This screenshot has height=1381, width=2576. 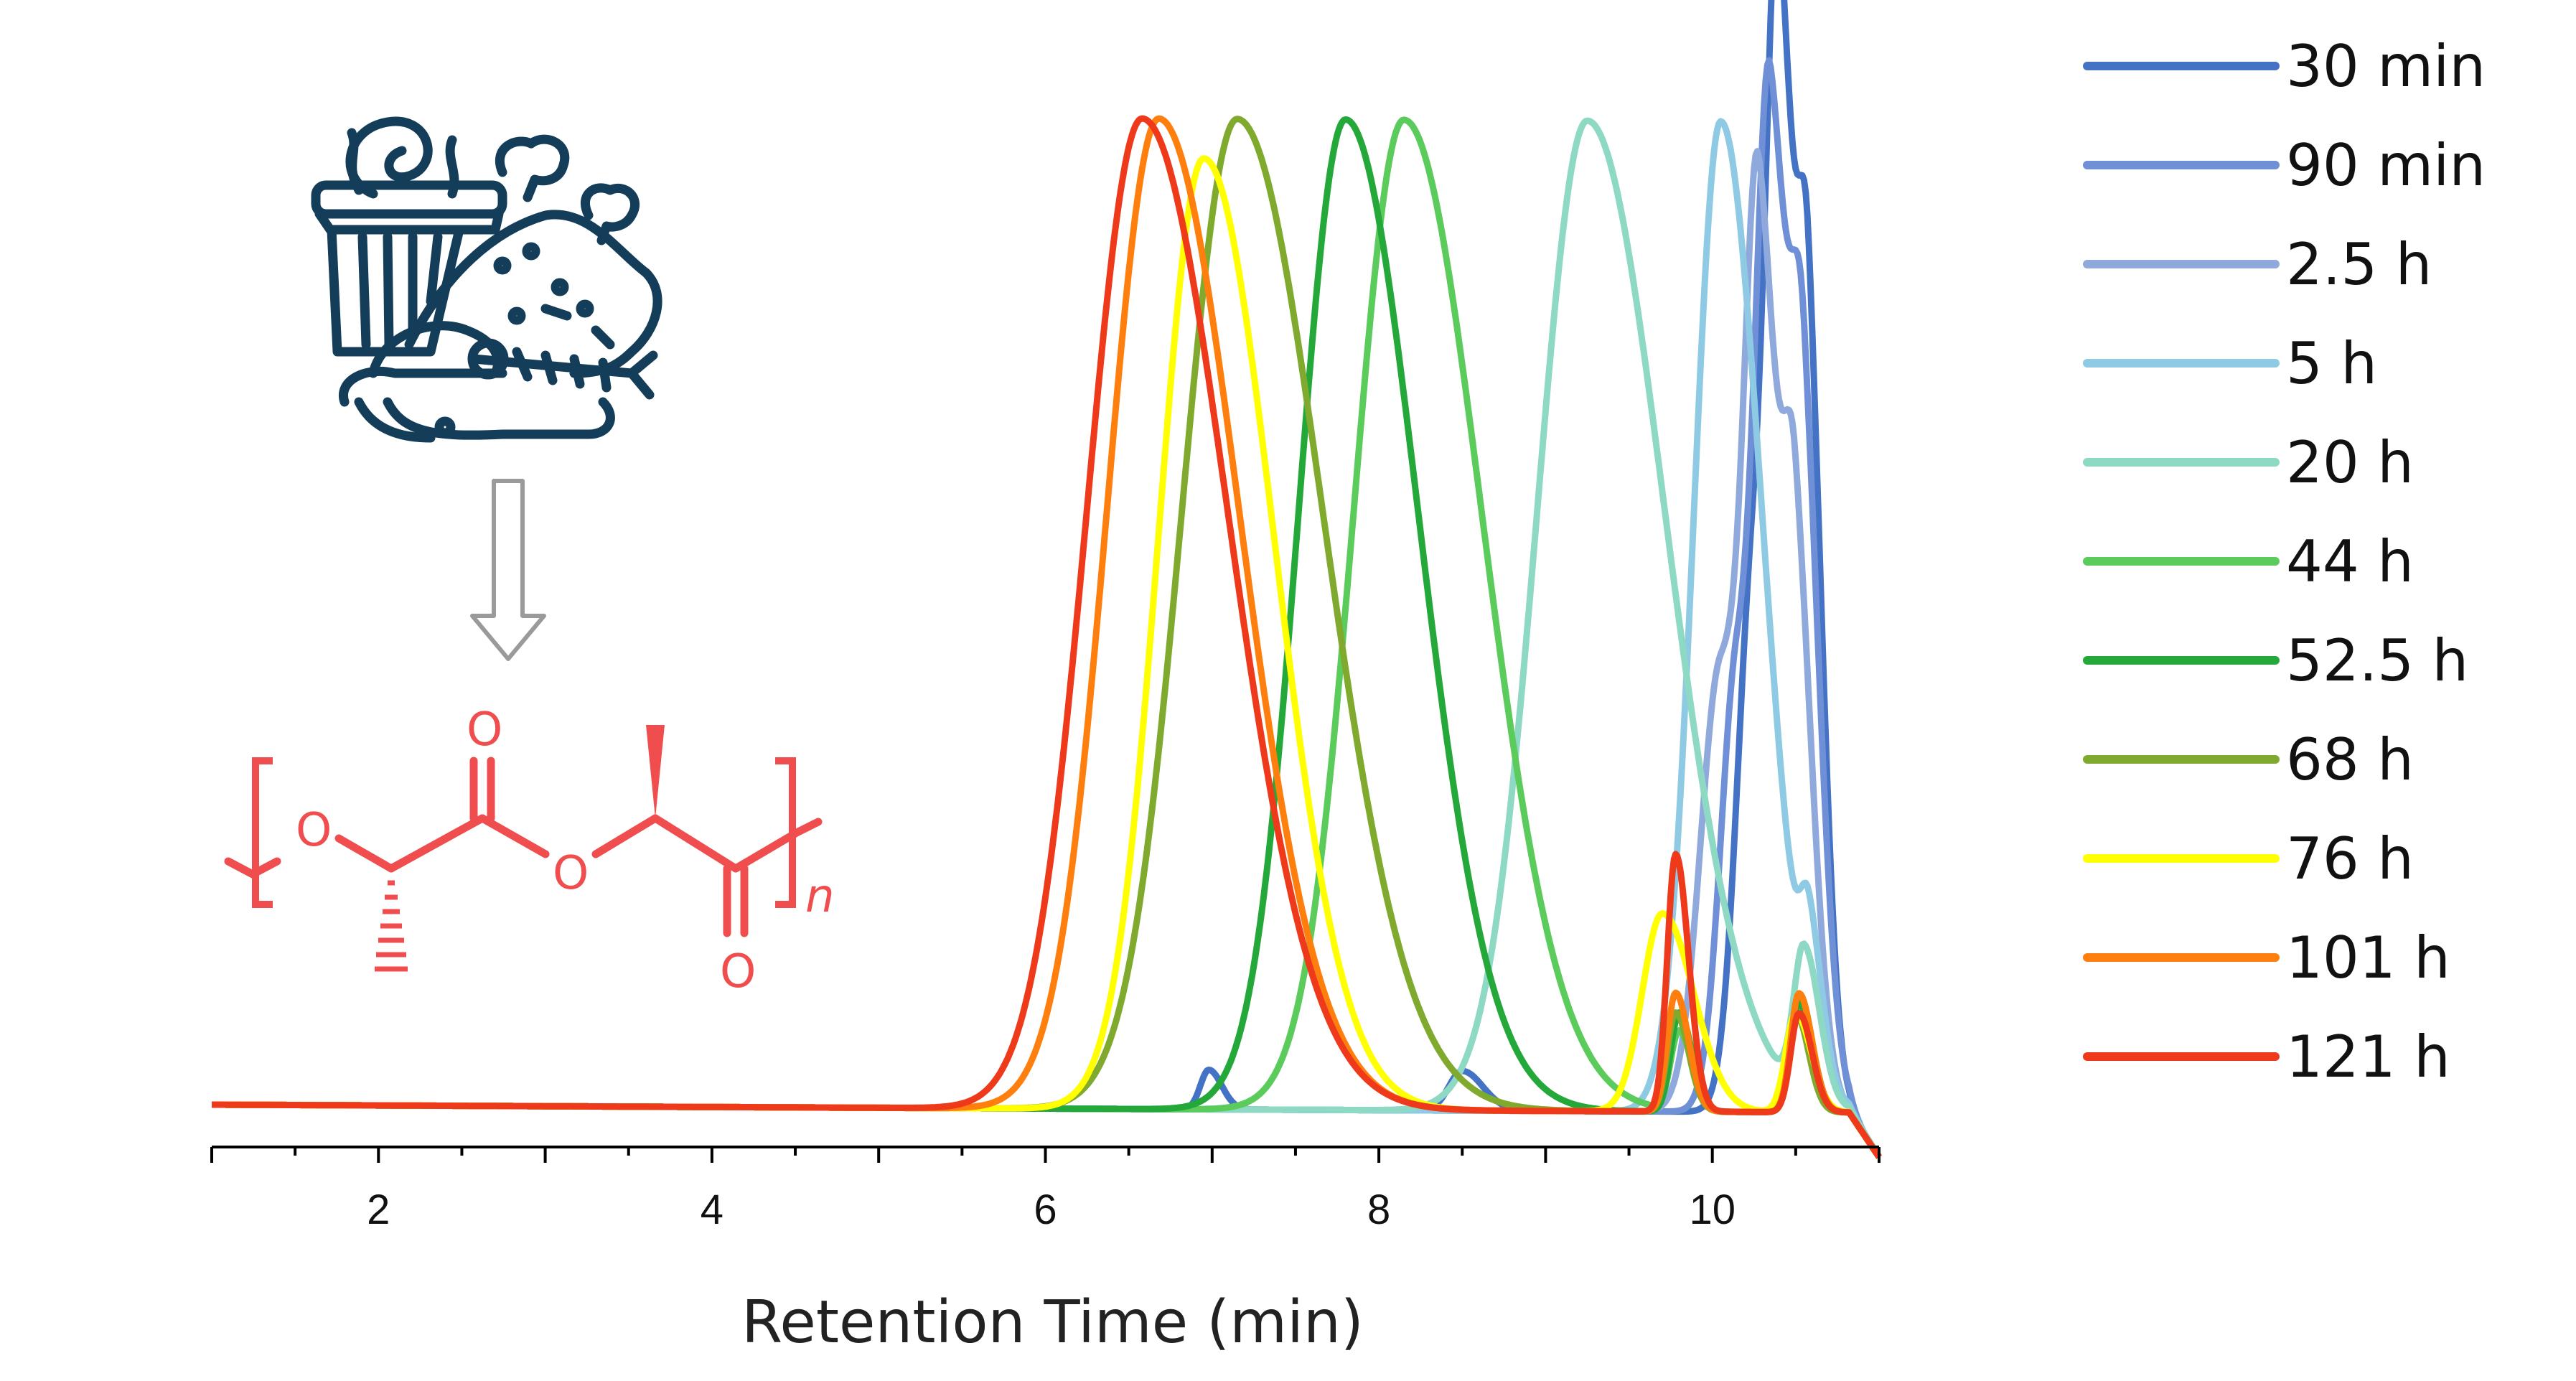 I want to click on right-bracket, so click(x=786, y=832).